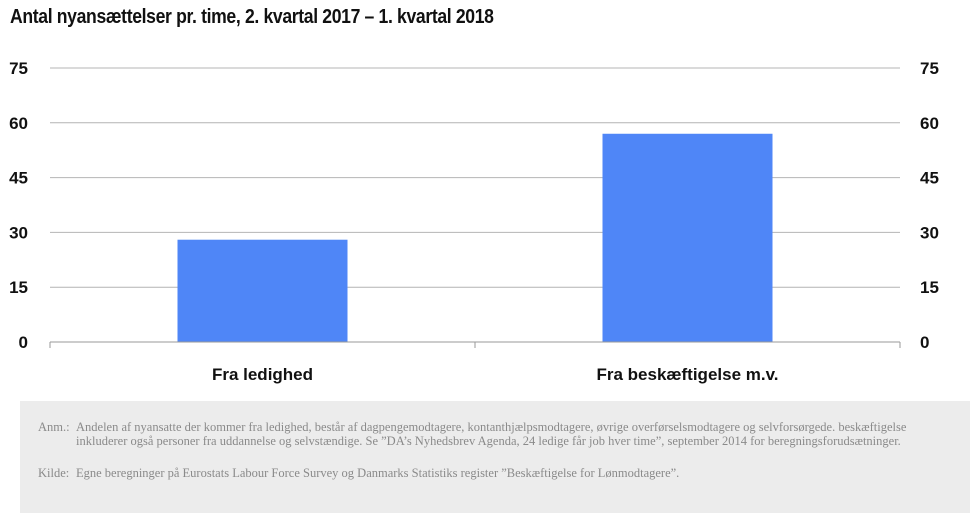  What do you see at coordinates (18, 68) in the screenshot?
I see `y-tick-label-left: 75` at bounding box center [18, 68].